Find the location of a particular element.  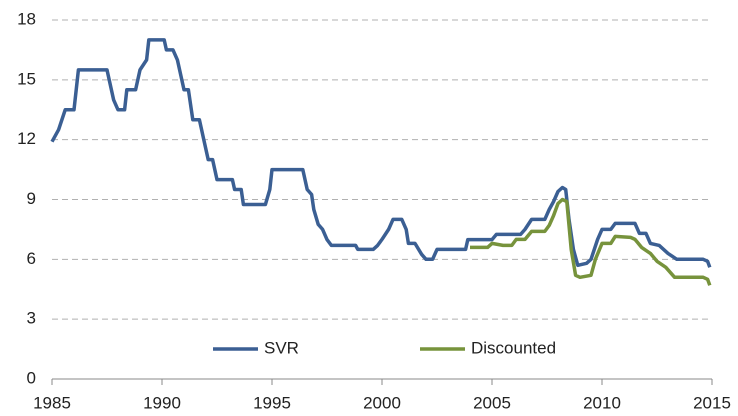

y-tick-label: 6 is located at coordinates (31, 258).